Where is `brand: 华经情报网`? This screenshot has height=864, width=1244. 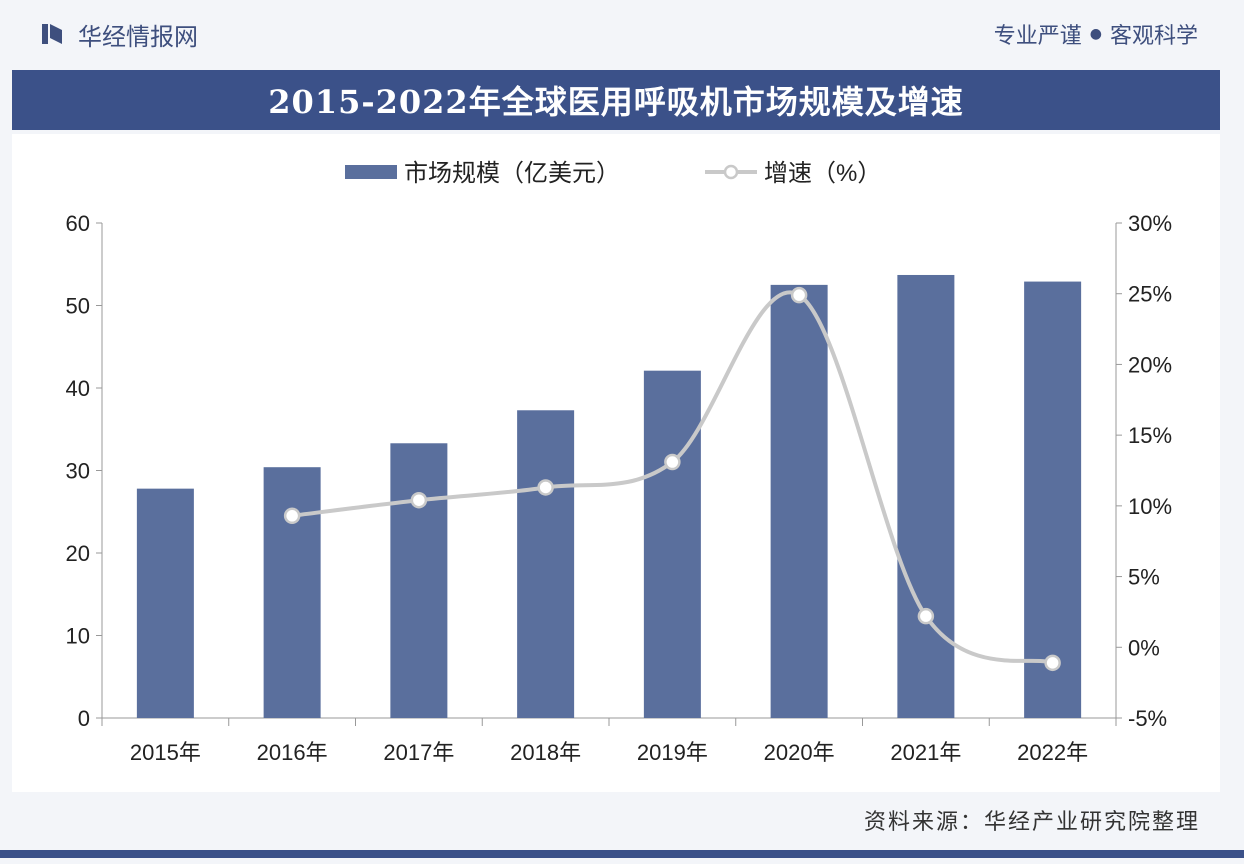 brand: 华经情报网 is located at coordinates (119, 34).